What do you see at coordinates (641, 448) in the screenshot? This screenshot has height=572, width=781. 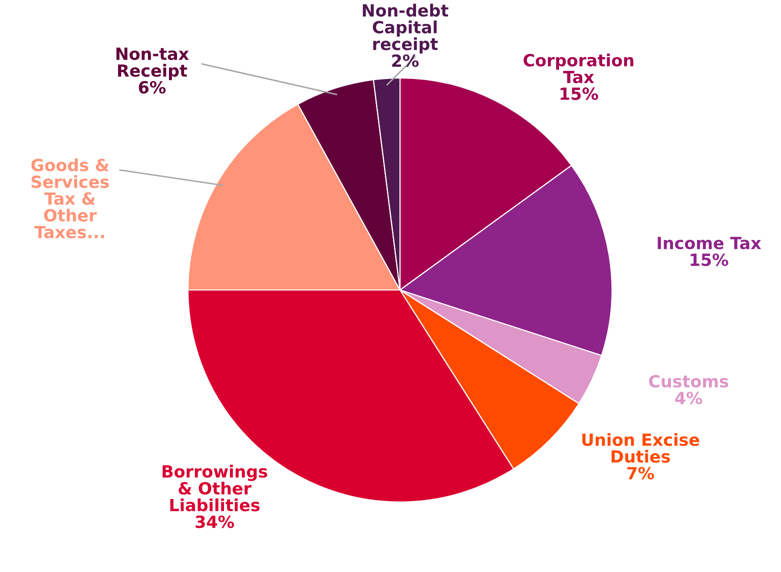 I see `slice-label: Union Excise Duties` at bounding box center [641, 448].